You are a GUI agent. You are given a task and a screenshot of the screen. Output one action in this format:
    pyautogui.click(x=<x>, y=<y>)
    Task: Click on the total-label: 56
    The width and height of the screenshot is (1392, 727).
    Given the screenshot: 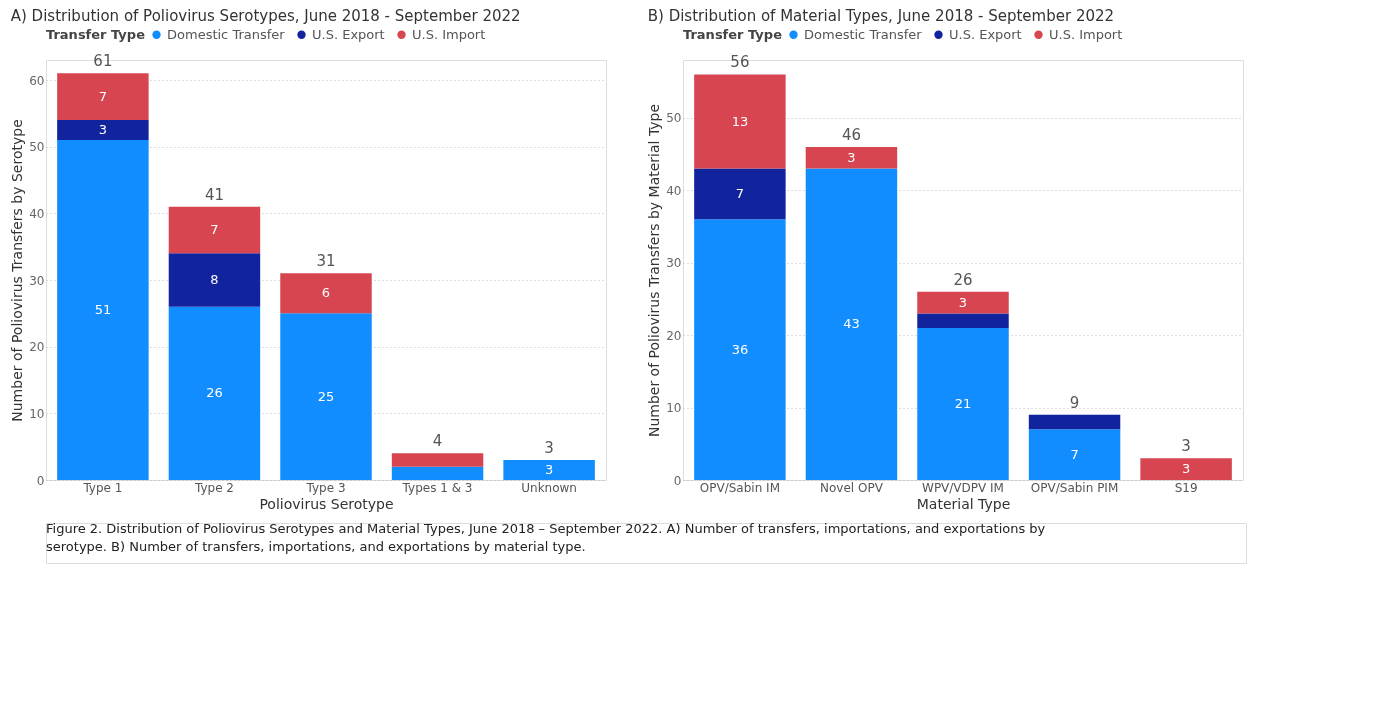 What is the action you would take?
    pyautogui.click(x=740, y=62)
    